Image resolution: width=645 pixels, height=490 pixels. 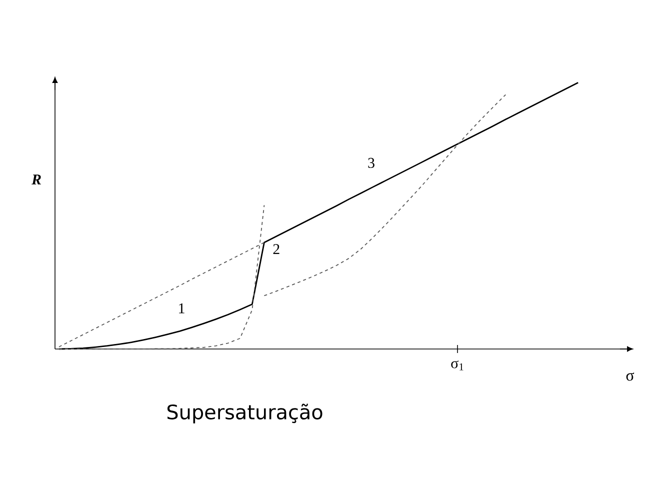 I want to click on annotation: 3, so click(x=371, y=163).